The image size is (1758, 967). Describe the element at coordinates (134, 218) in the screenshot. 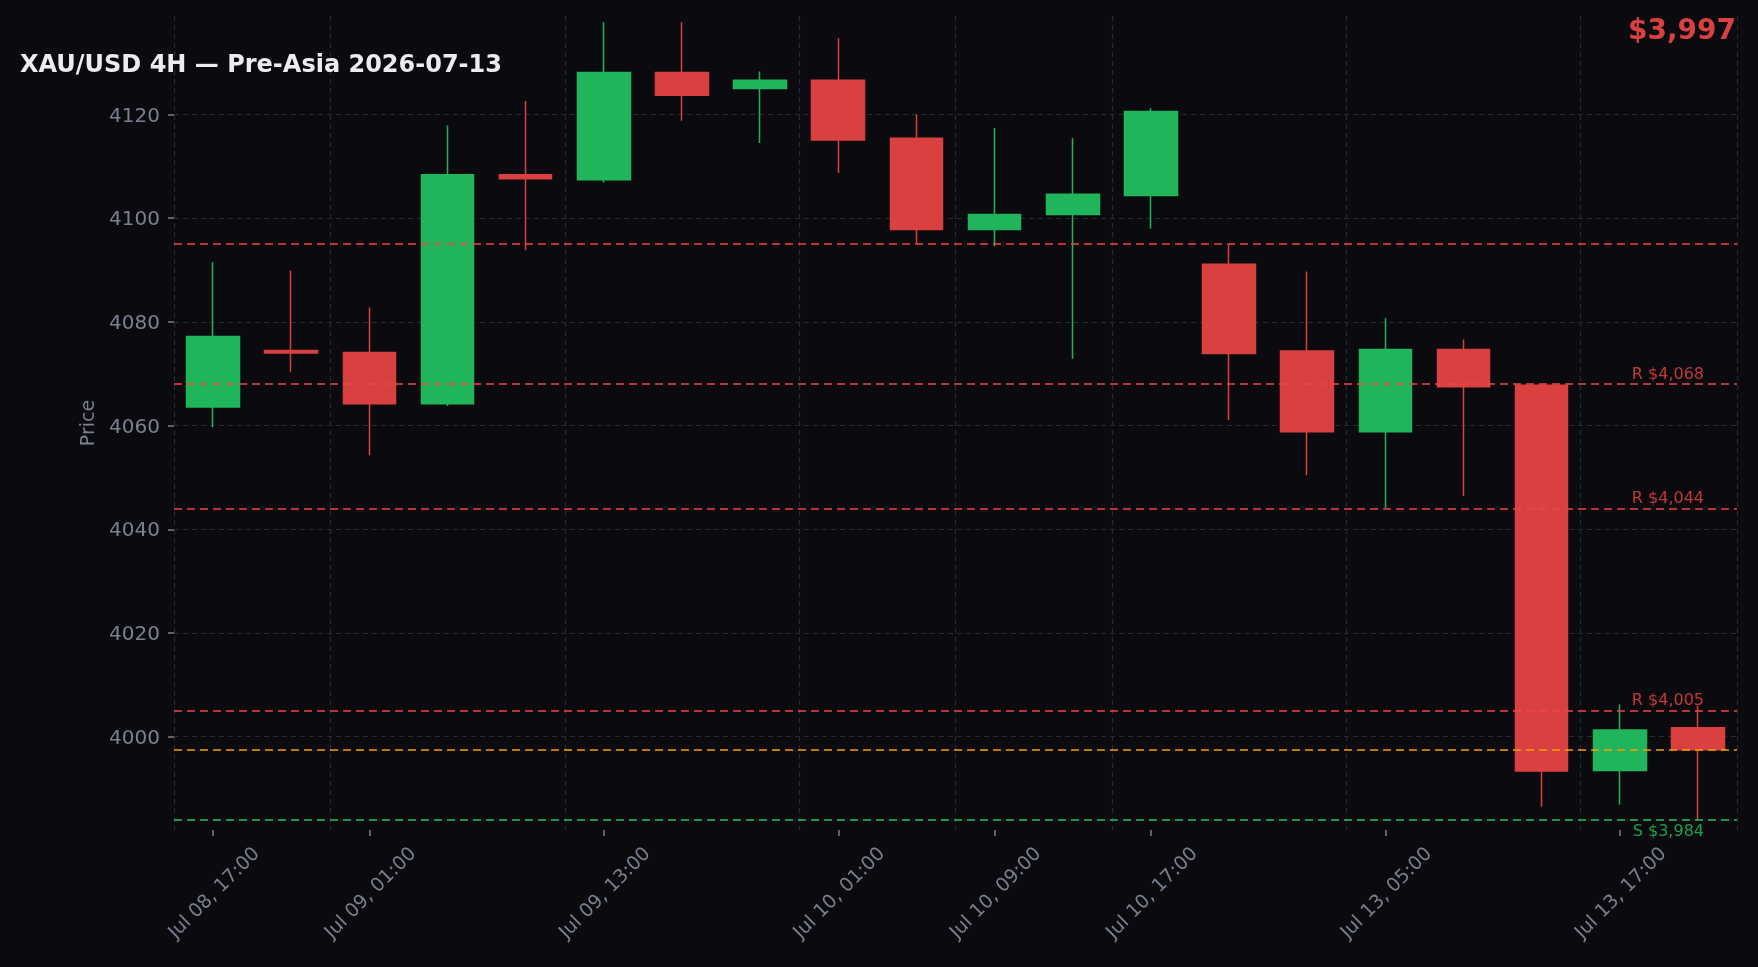

I see `y-tick-label: 4100` at that location.